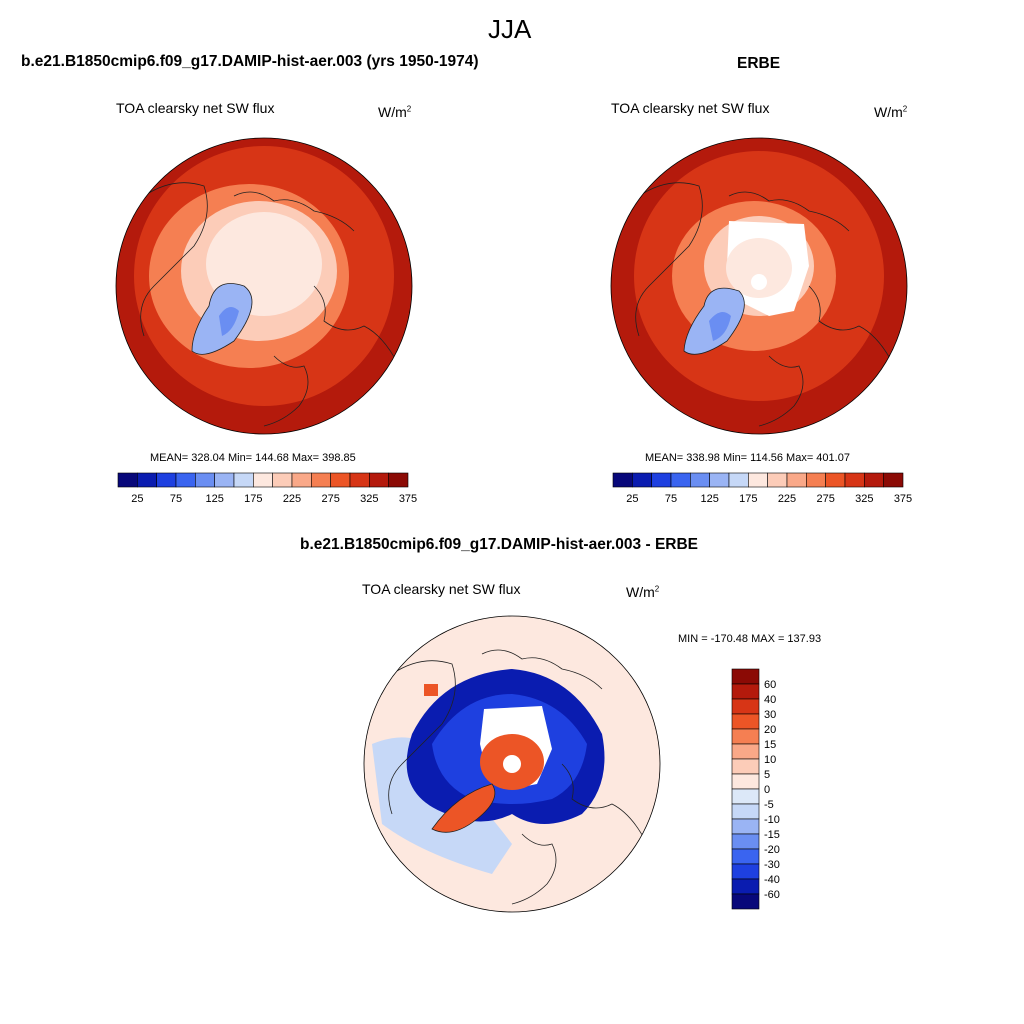 The image size is (1024, 1024). I want to click on colorbar-tick-label: -30, so click(772, 865).